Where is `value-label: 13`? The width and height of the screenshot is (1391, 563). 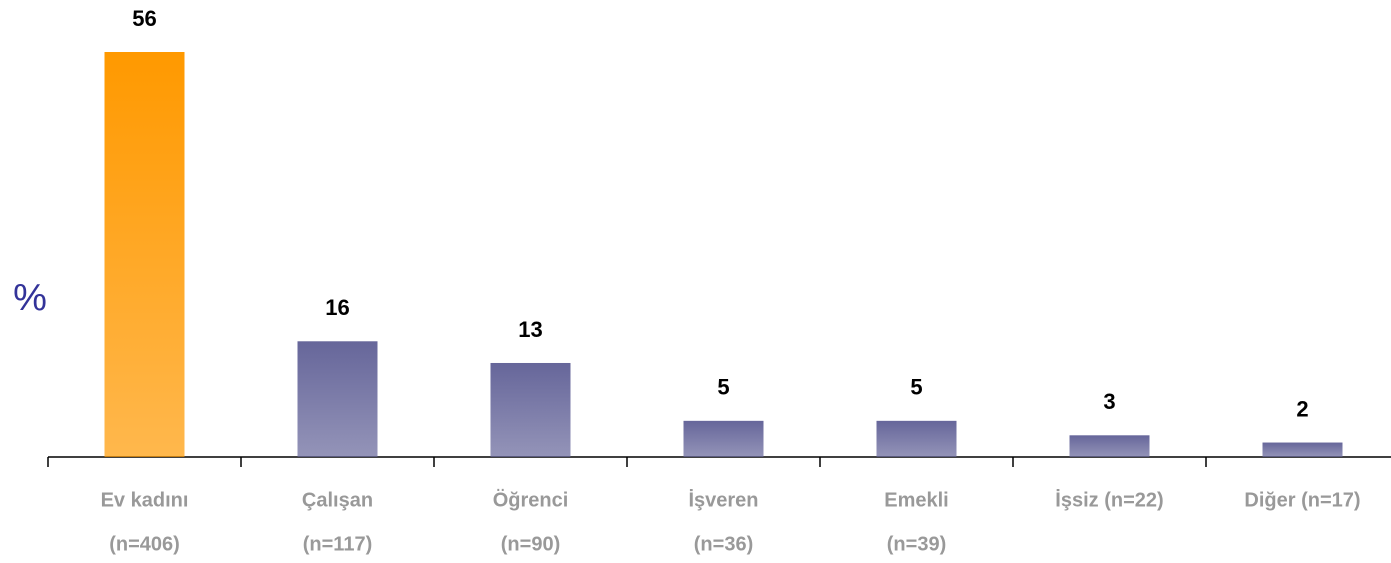
value-label: 13 is located at coordinates (530, 329).